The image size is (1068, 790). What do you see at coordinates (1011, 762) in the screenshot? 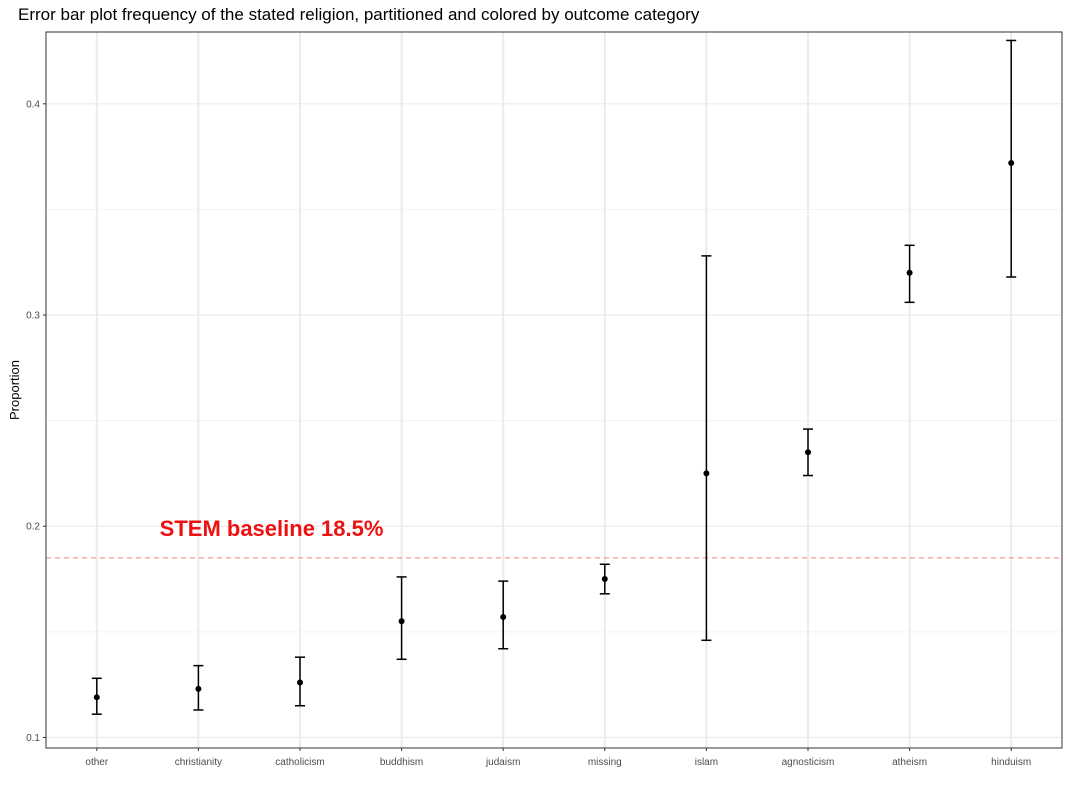
I see `x-tick-label: hinduism` at bounding box center [1011, 762].